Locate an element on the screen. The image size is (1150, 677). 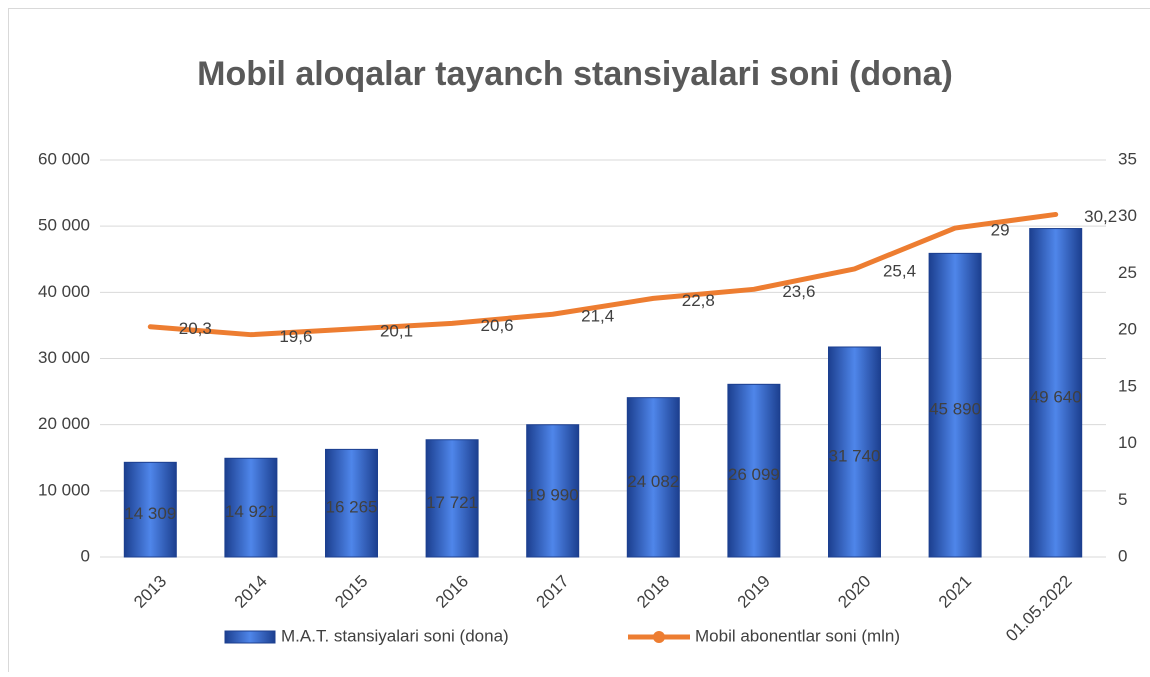
y2-tick-label: 5 is located at coordinates (1122, 499).